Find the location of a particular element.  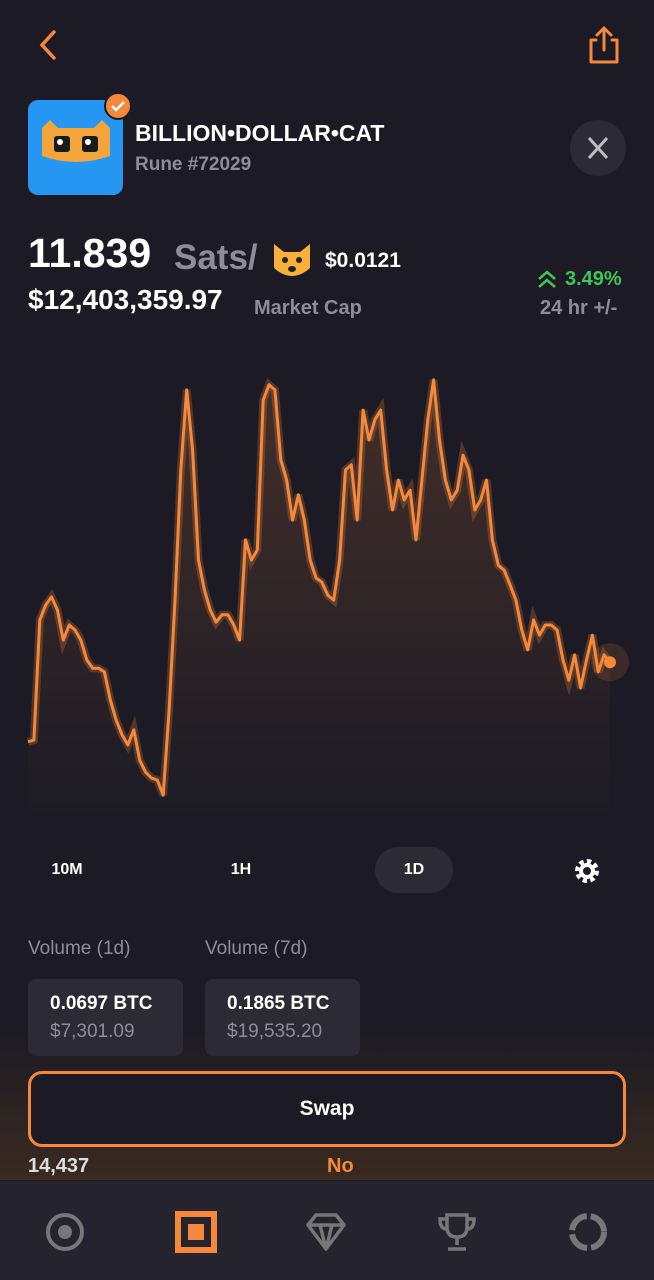

change-label: 24 hr +/- is located at coordinates (579, 308).